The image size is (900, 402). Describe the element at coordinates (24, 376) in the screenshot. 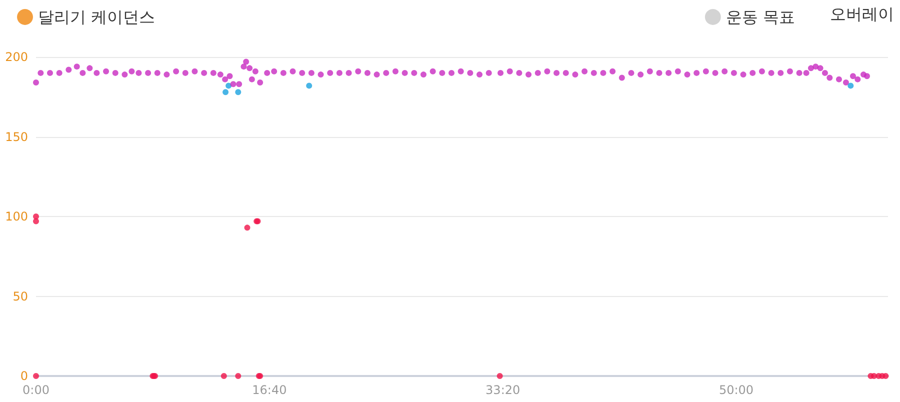

I see `y-tick-label: 0` at that location.